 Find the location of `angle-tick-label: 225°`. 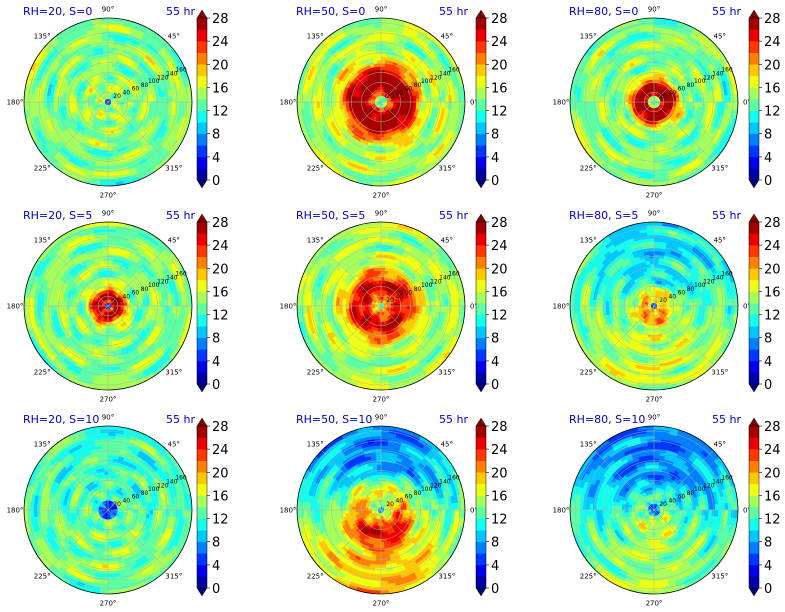

angle-tick-label: 225° is located at coordinates (42, 168).